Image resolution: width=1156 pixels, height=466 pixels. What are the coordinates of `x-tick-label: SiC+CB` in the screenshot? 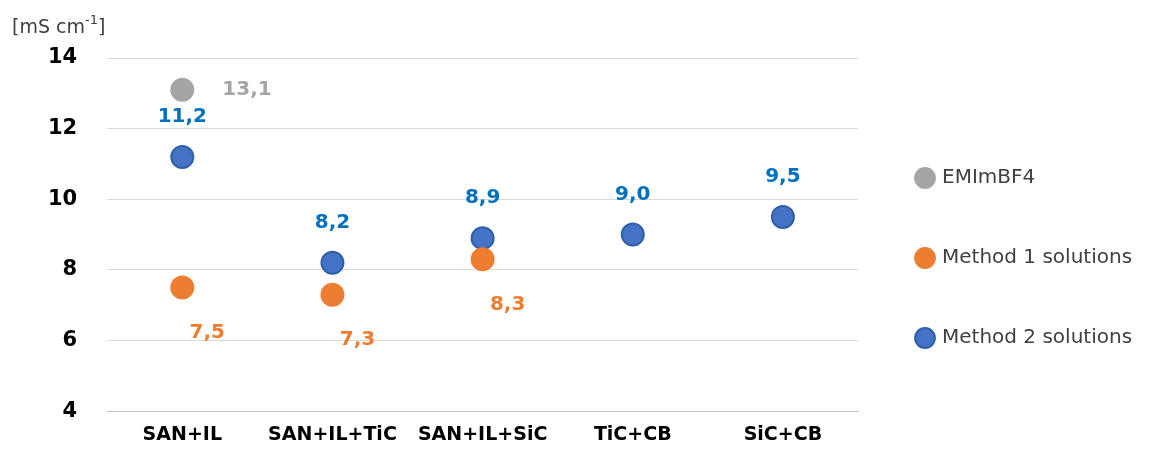 It's located at (783, 432).